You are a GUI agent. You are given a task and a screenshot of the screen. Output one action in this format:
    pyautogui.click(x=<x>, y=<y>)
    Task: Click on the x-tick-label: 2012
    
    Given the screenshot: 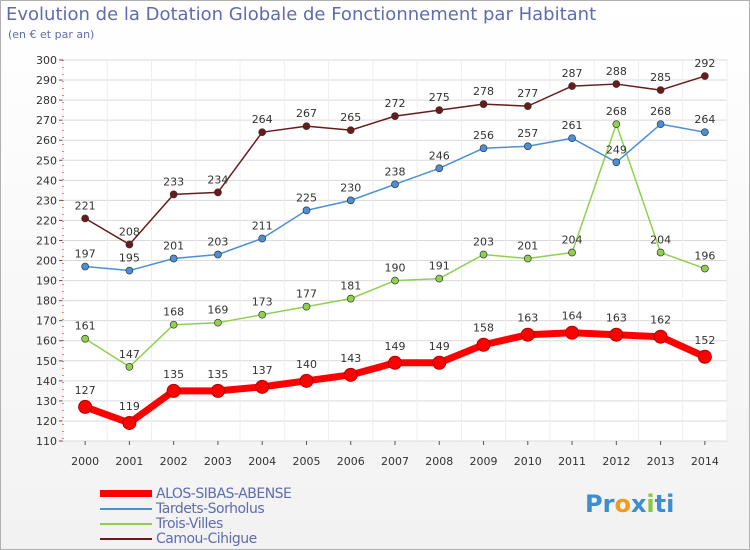 What is the action you would take?
    pyautogui.click(x=616, y=461)
    